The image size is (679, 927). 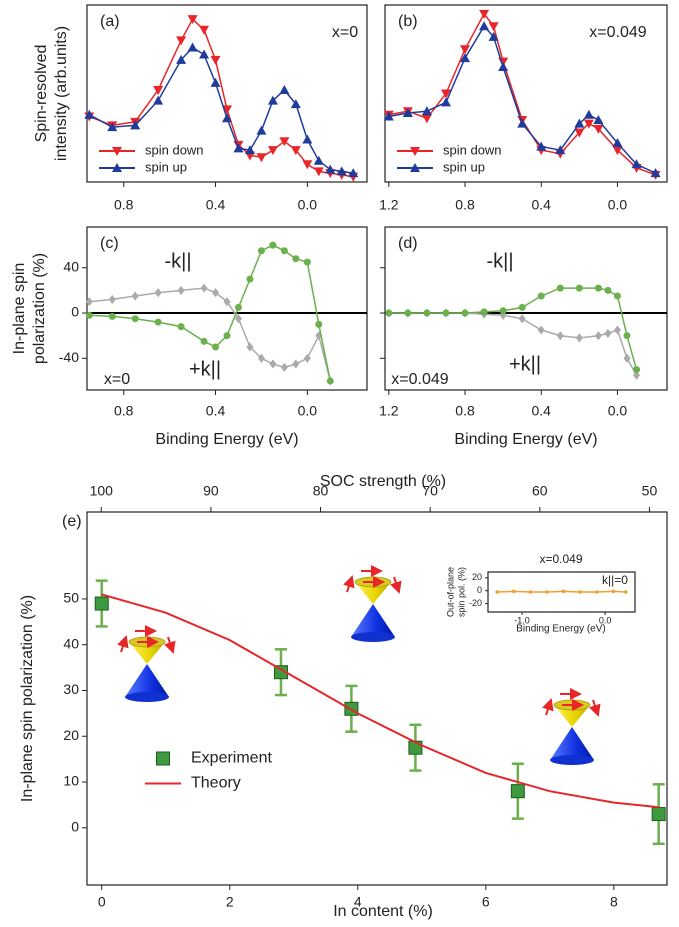 What do you see at coordinates (71, 643) in the screenshot?
I see `y-tick-label: 40` at bounding box center [71, 643].